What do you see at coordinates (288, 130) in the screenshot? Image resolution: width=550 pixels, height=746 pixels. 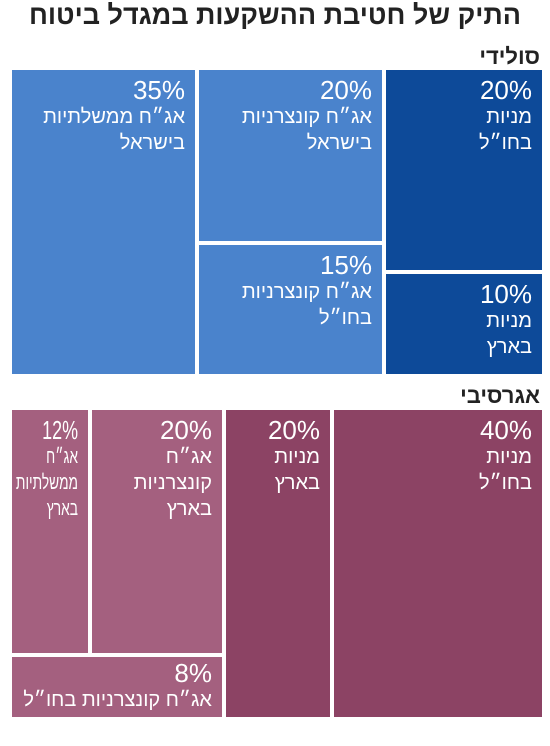 I see `tile-label: אג״ח קונצרניות בישראל` at bounding box center [288, 130].